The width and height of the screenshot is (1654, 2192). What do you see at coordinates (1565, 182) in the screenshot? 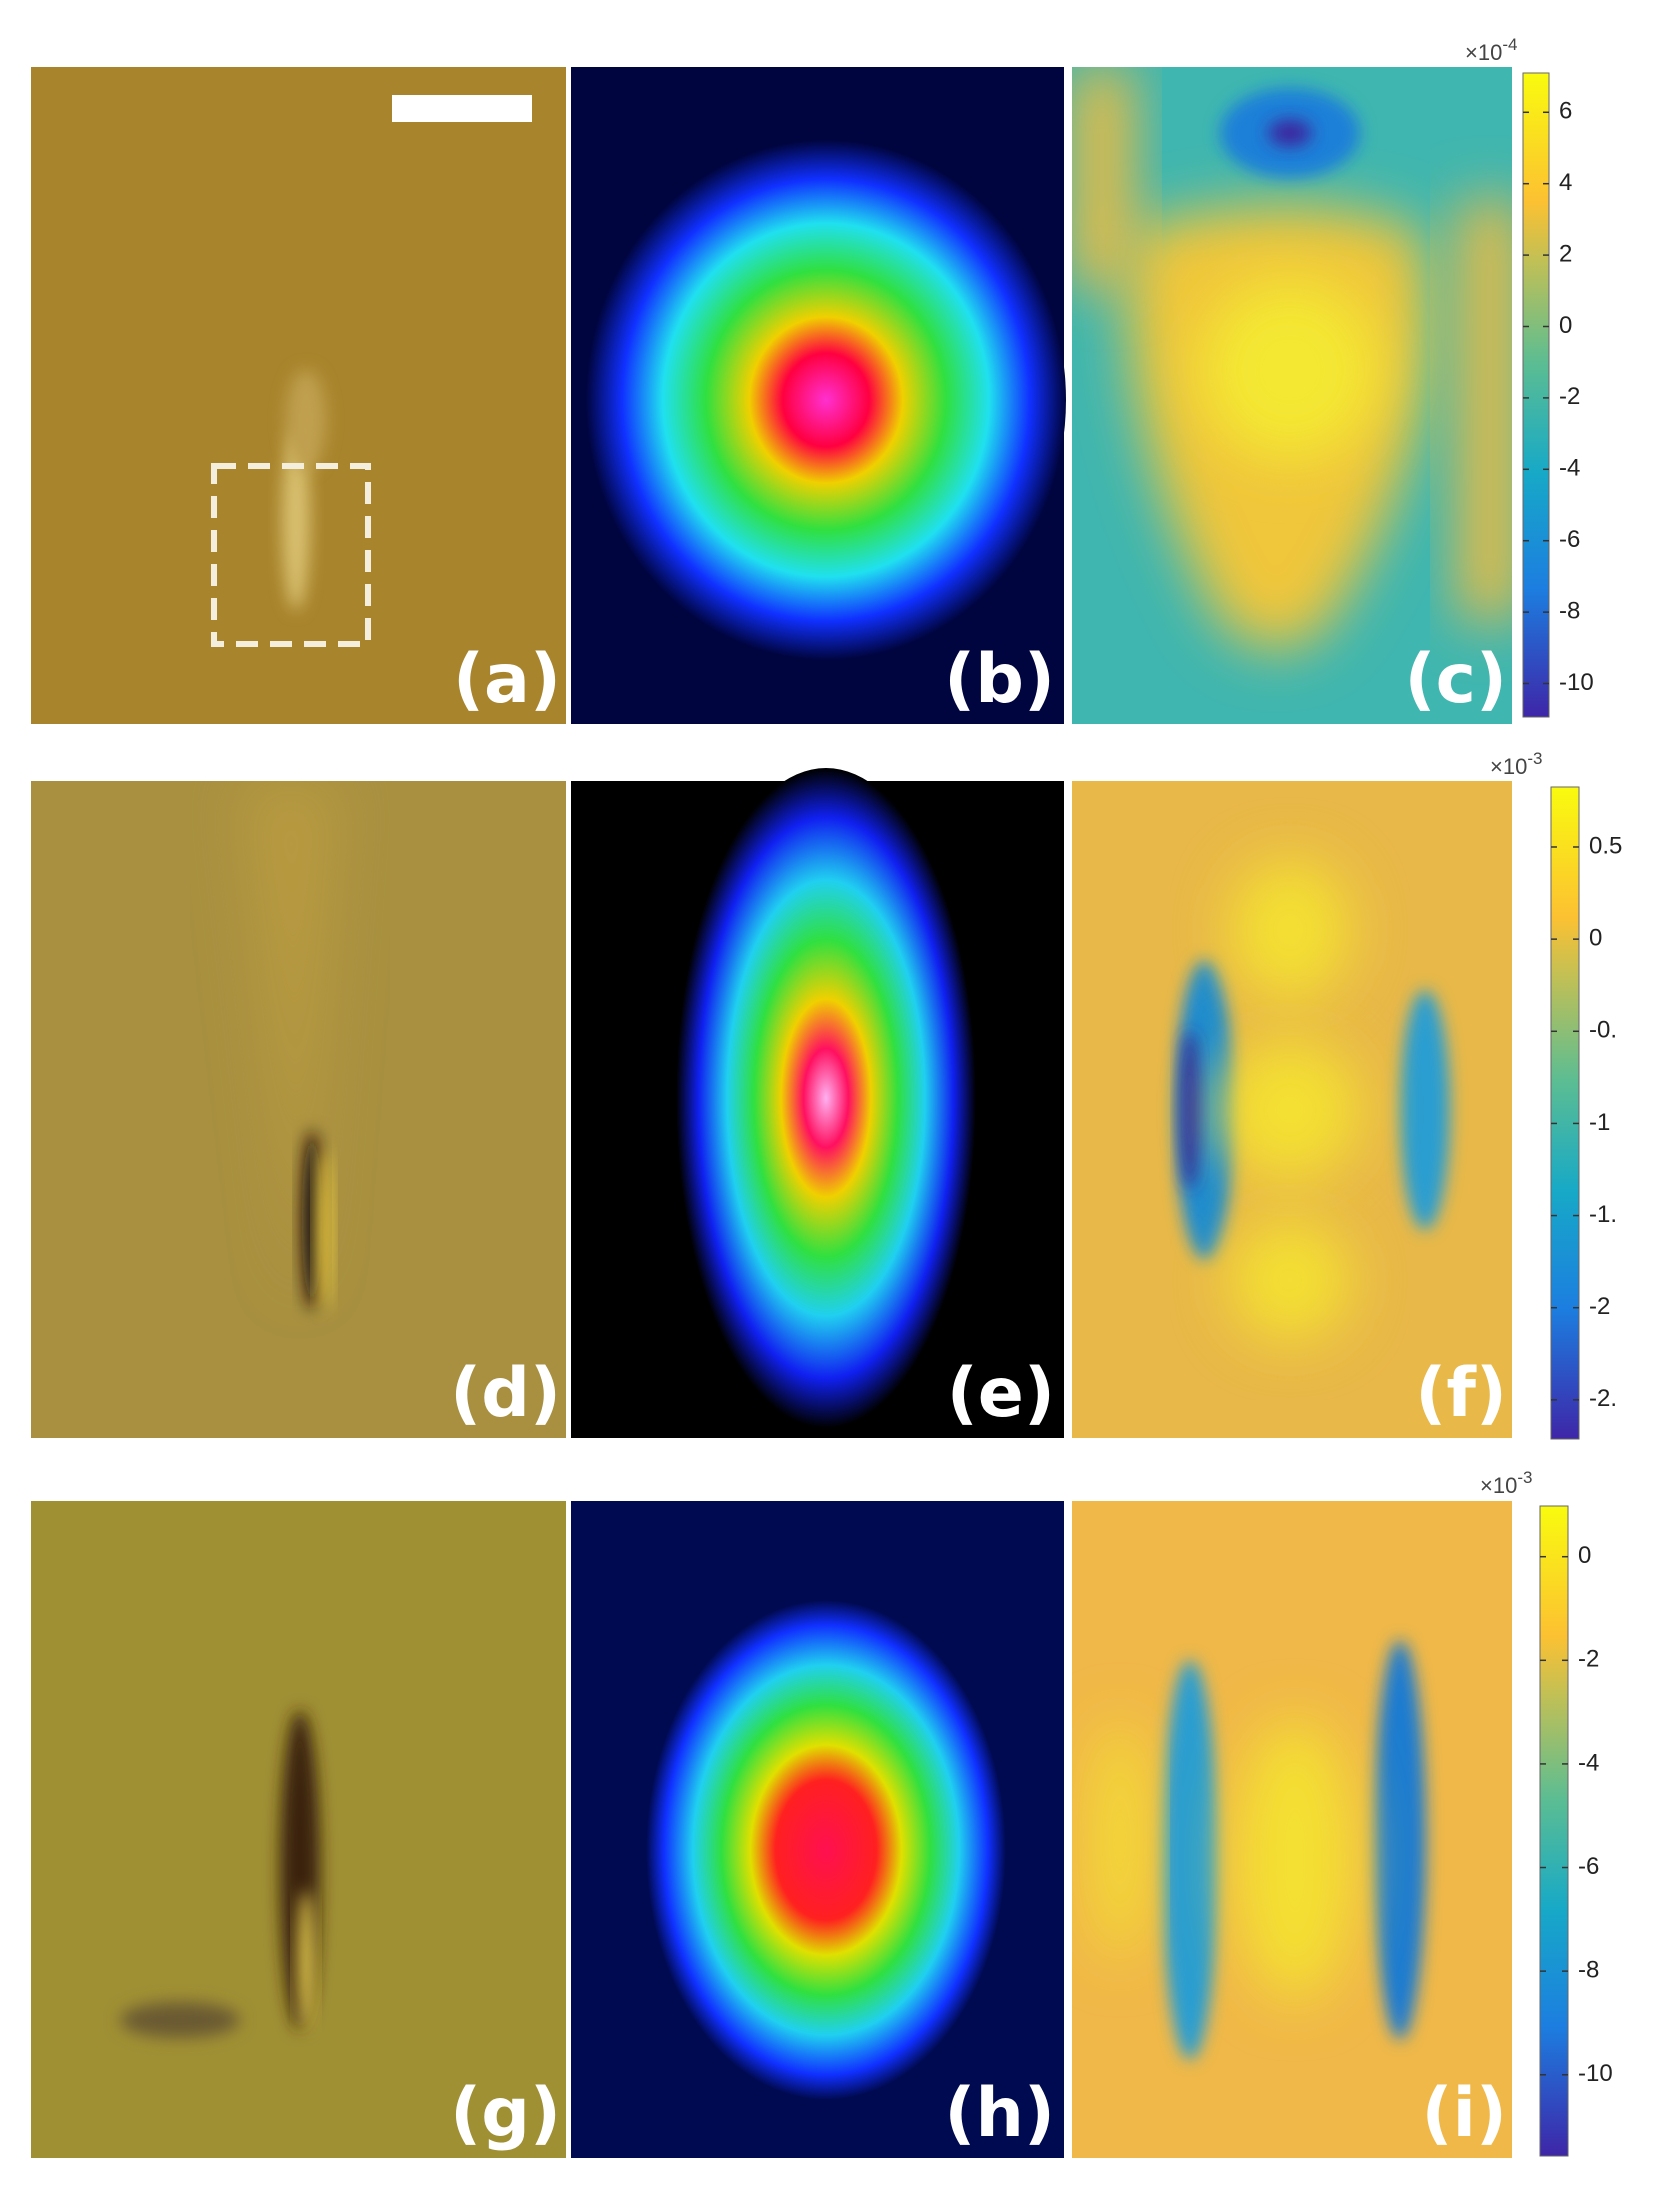
I see `colorbar-tick-label: 4` at bounding box center [1565, 182].